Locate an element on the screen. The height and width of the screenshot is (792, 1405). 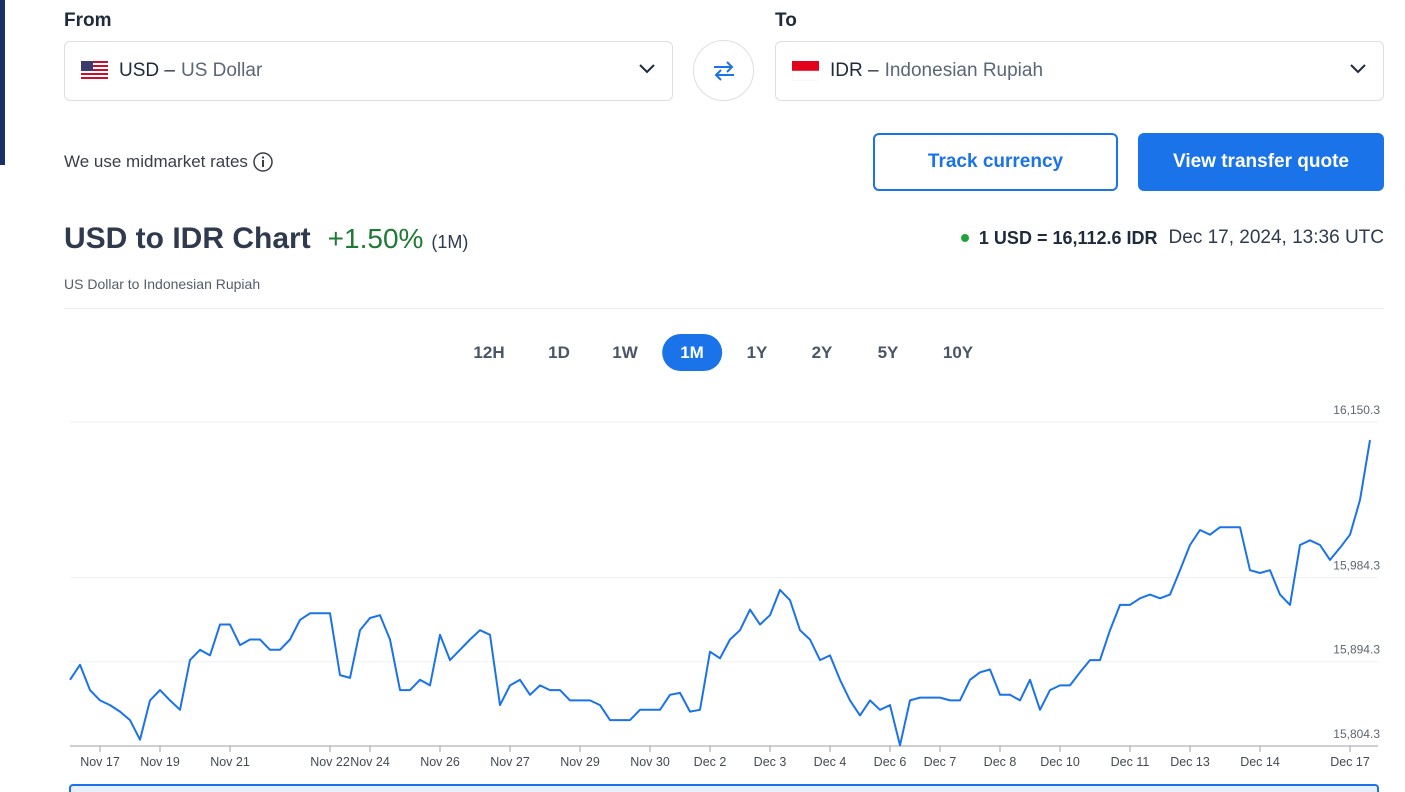
rate: 1 USD = 16,112.6 IDR is located at coordinates (1068, 237).